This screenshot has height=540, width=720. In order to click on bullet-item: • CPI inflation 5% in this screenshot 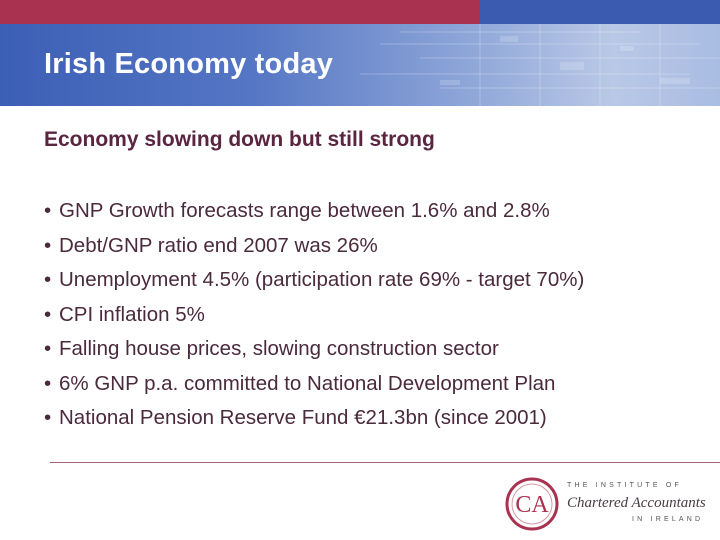, I will do `click(314, 315)`.